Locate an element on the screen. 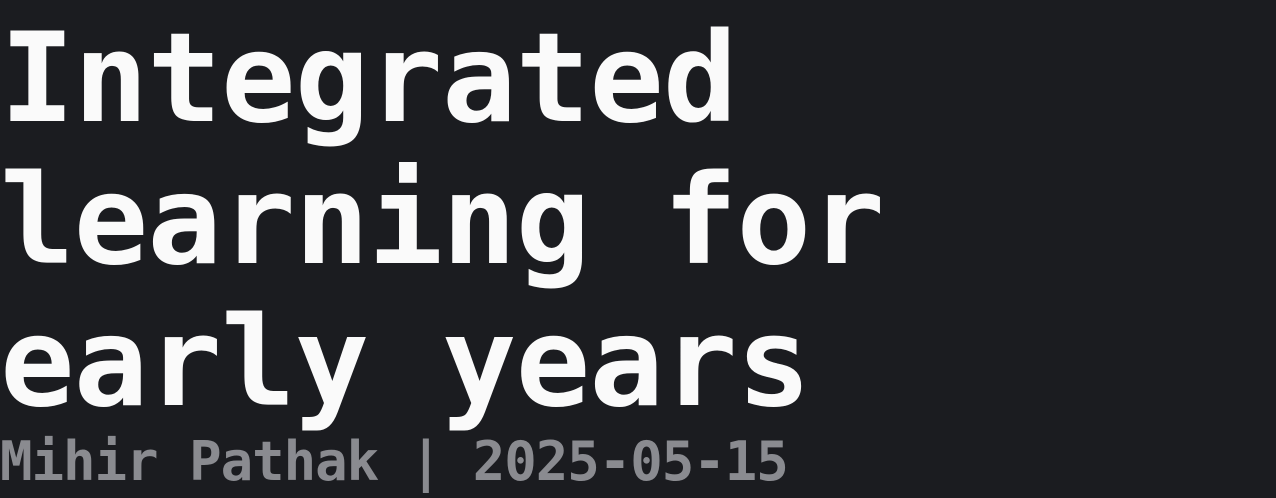 The width and height of the screenshot is (1276, 498). byline: Mihir Pathak | 2025-05-15 is located at coordinates (394, 462).